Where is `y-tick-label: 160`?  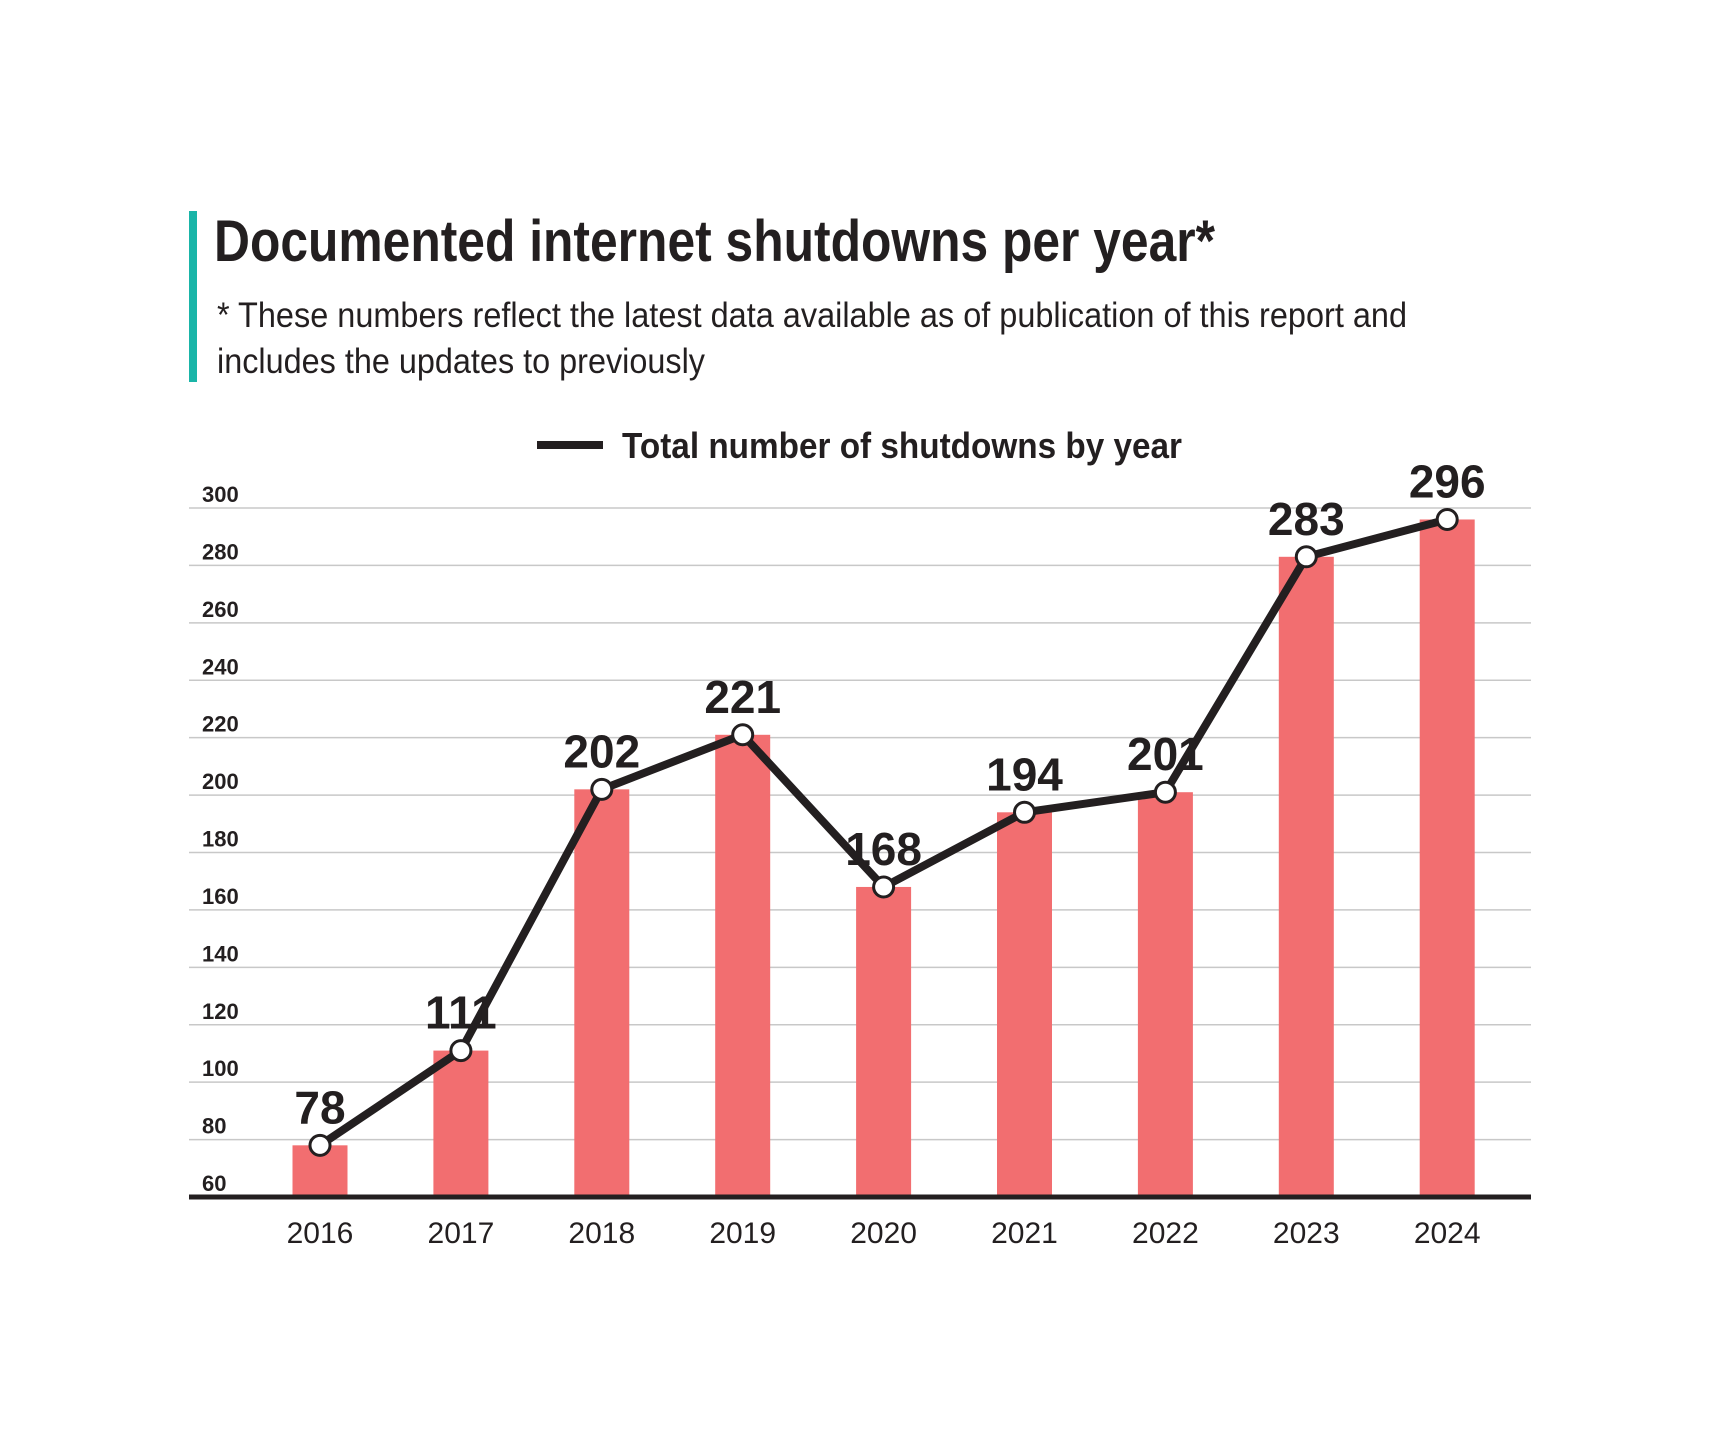 y-tick-label: 160 is located at coordinates (220, 896).